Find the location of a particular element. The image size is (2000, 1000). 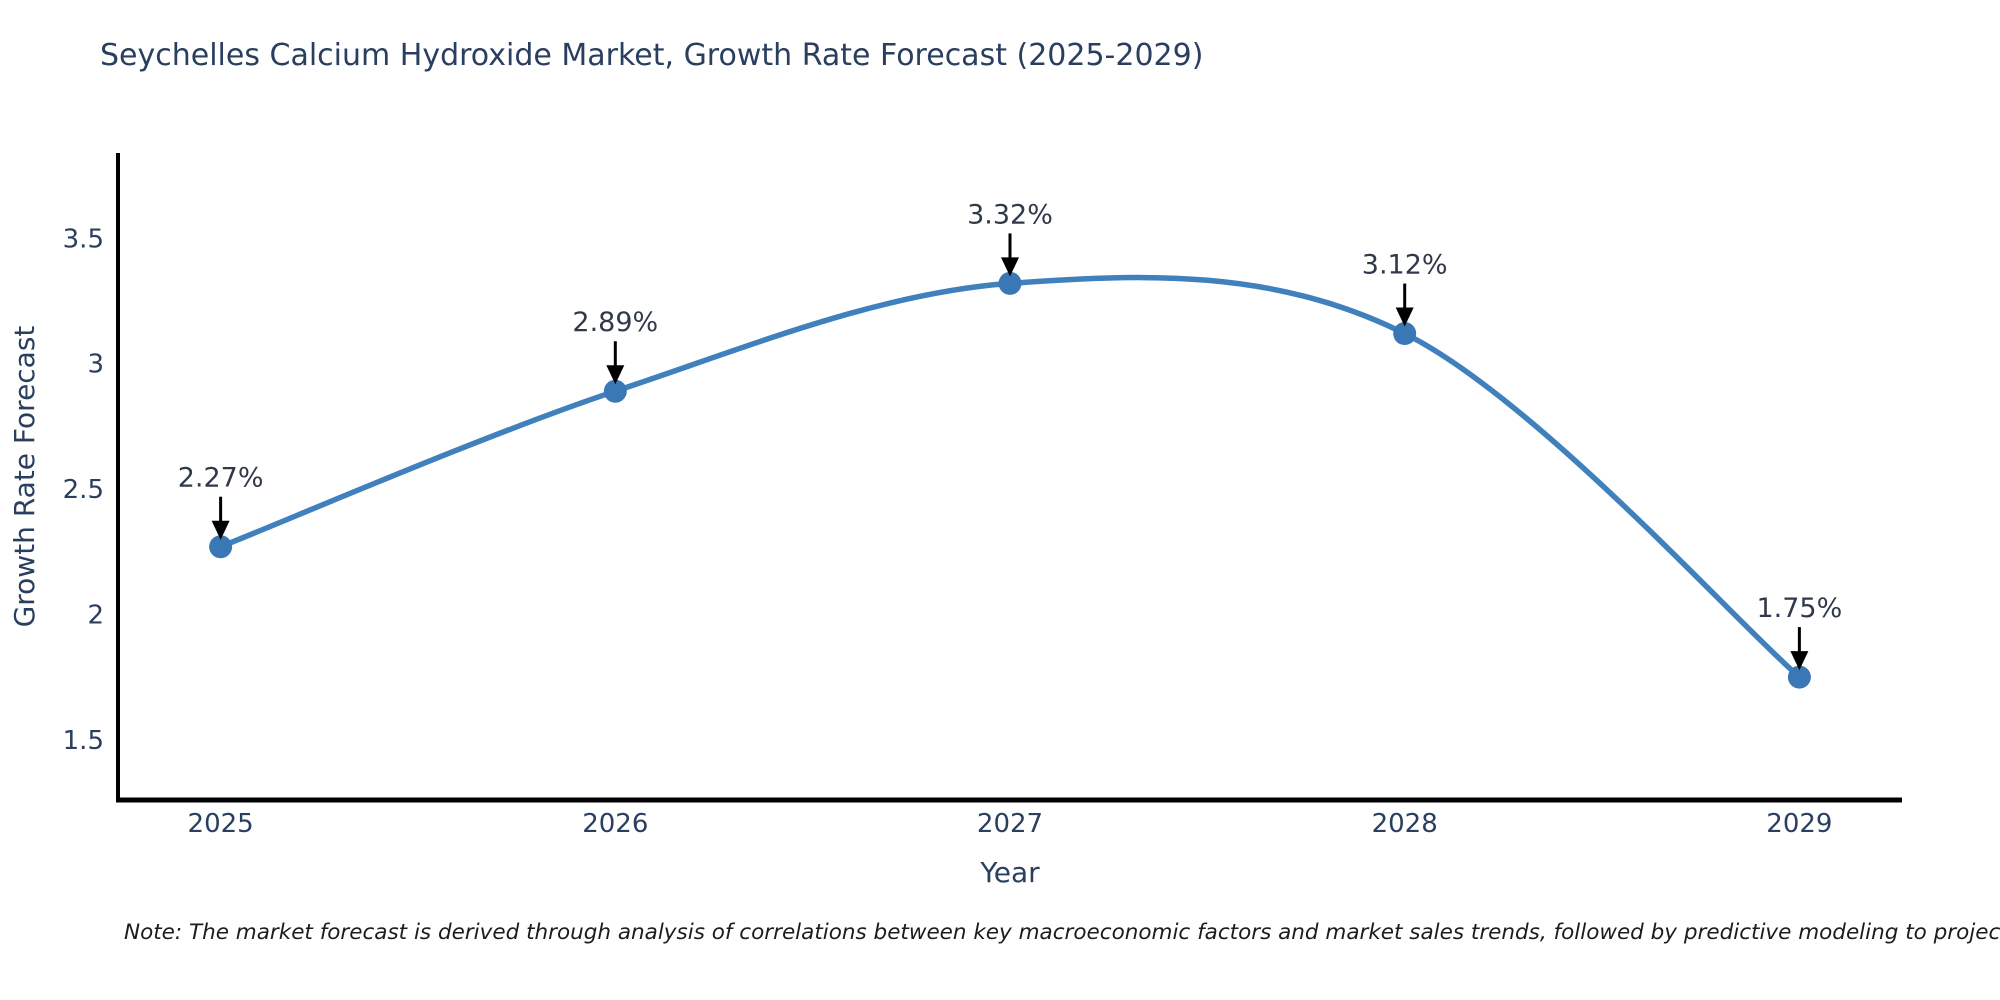

data-point-2028 is located at coordinates (1405, 334).